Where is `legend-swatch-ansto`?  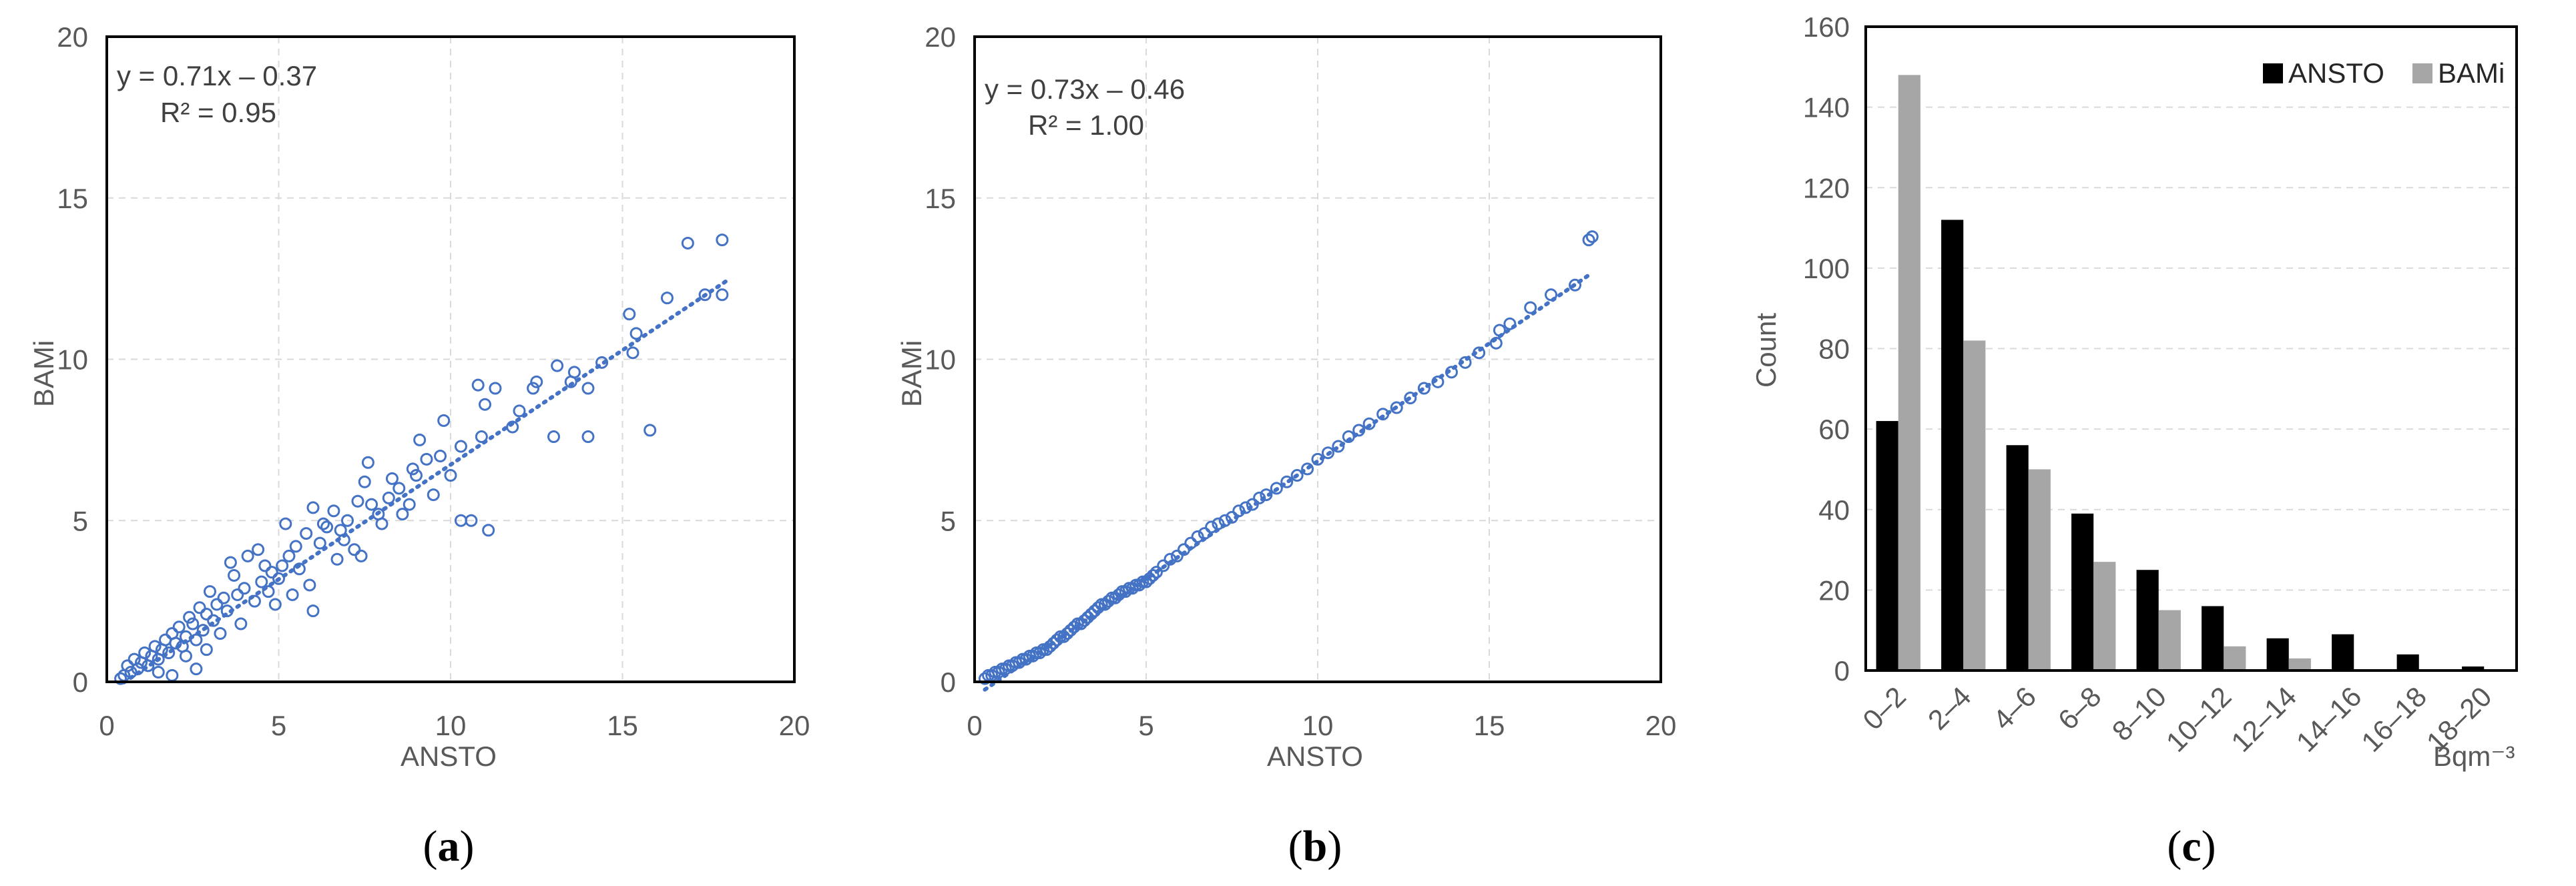
legend-swatch-ansto is located at coordinates (2273, 73).